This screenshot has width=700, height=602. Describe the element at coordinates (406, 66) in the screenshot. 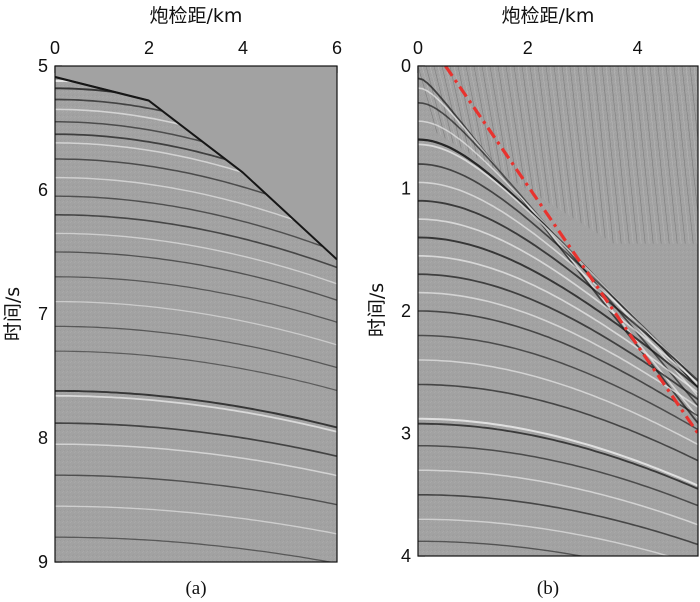

I see `y-tick-label: 0` at that location.